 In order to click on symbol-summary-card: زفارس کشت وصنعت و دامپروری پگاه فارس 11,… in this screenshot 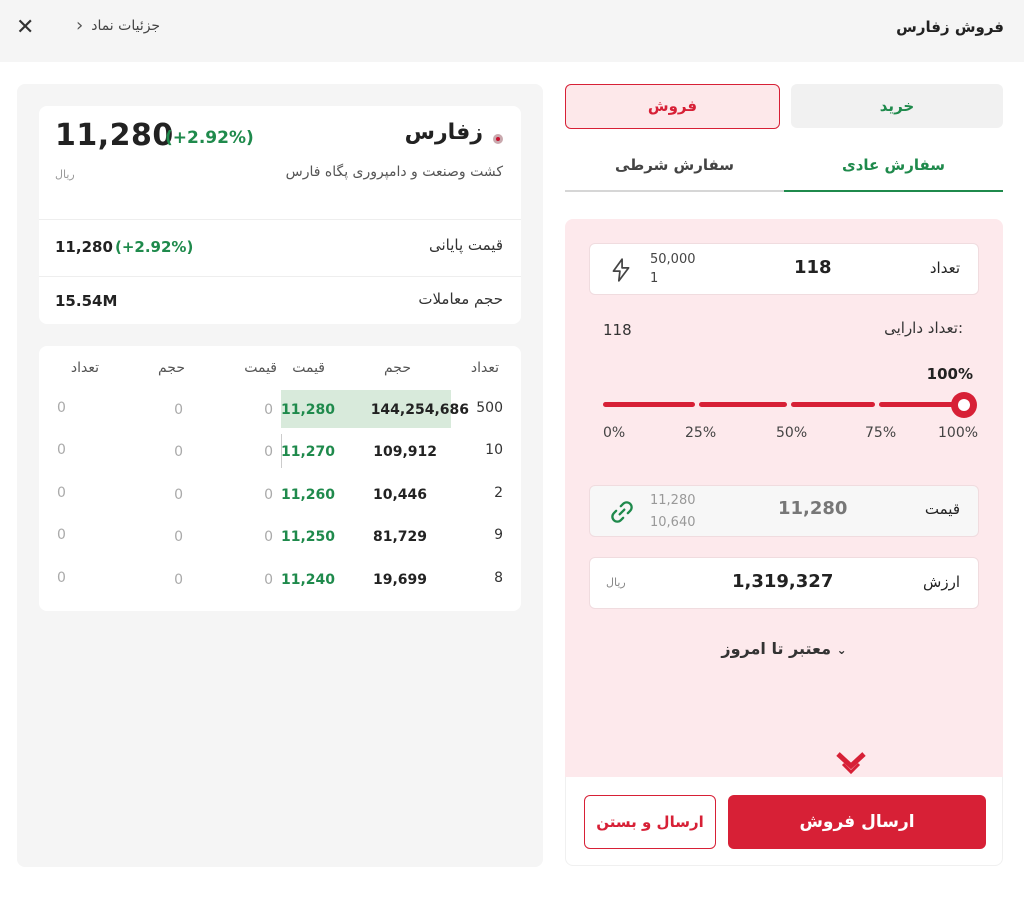, I will do `click(280, 215)`.